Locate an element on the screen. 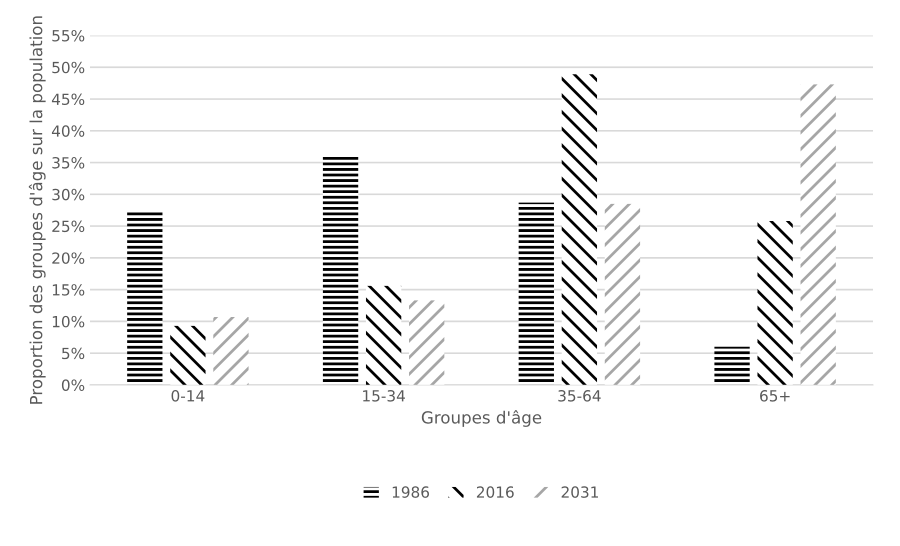 This screenshot has width=900, height=546. x-tick-label: 0-14 is located at coordinates (188, 396).